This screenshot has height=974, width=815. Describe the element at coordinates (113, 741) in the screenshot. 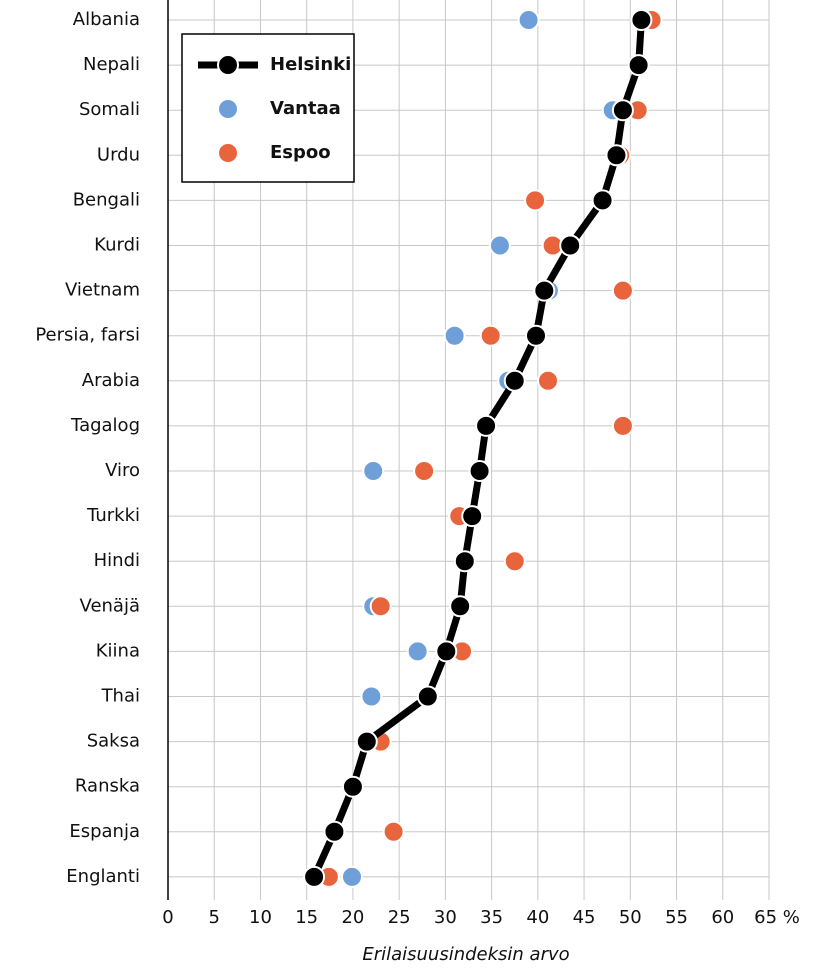

I see `y-tick-label: Saksa` at that location.